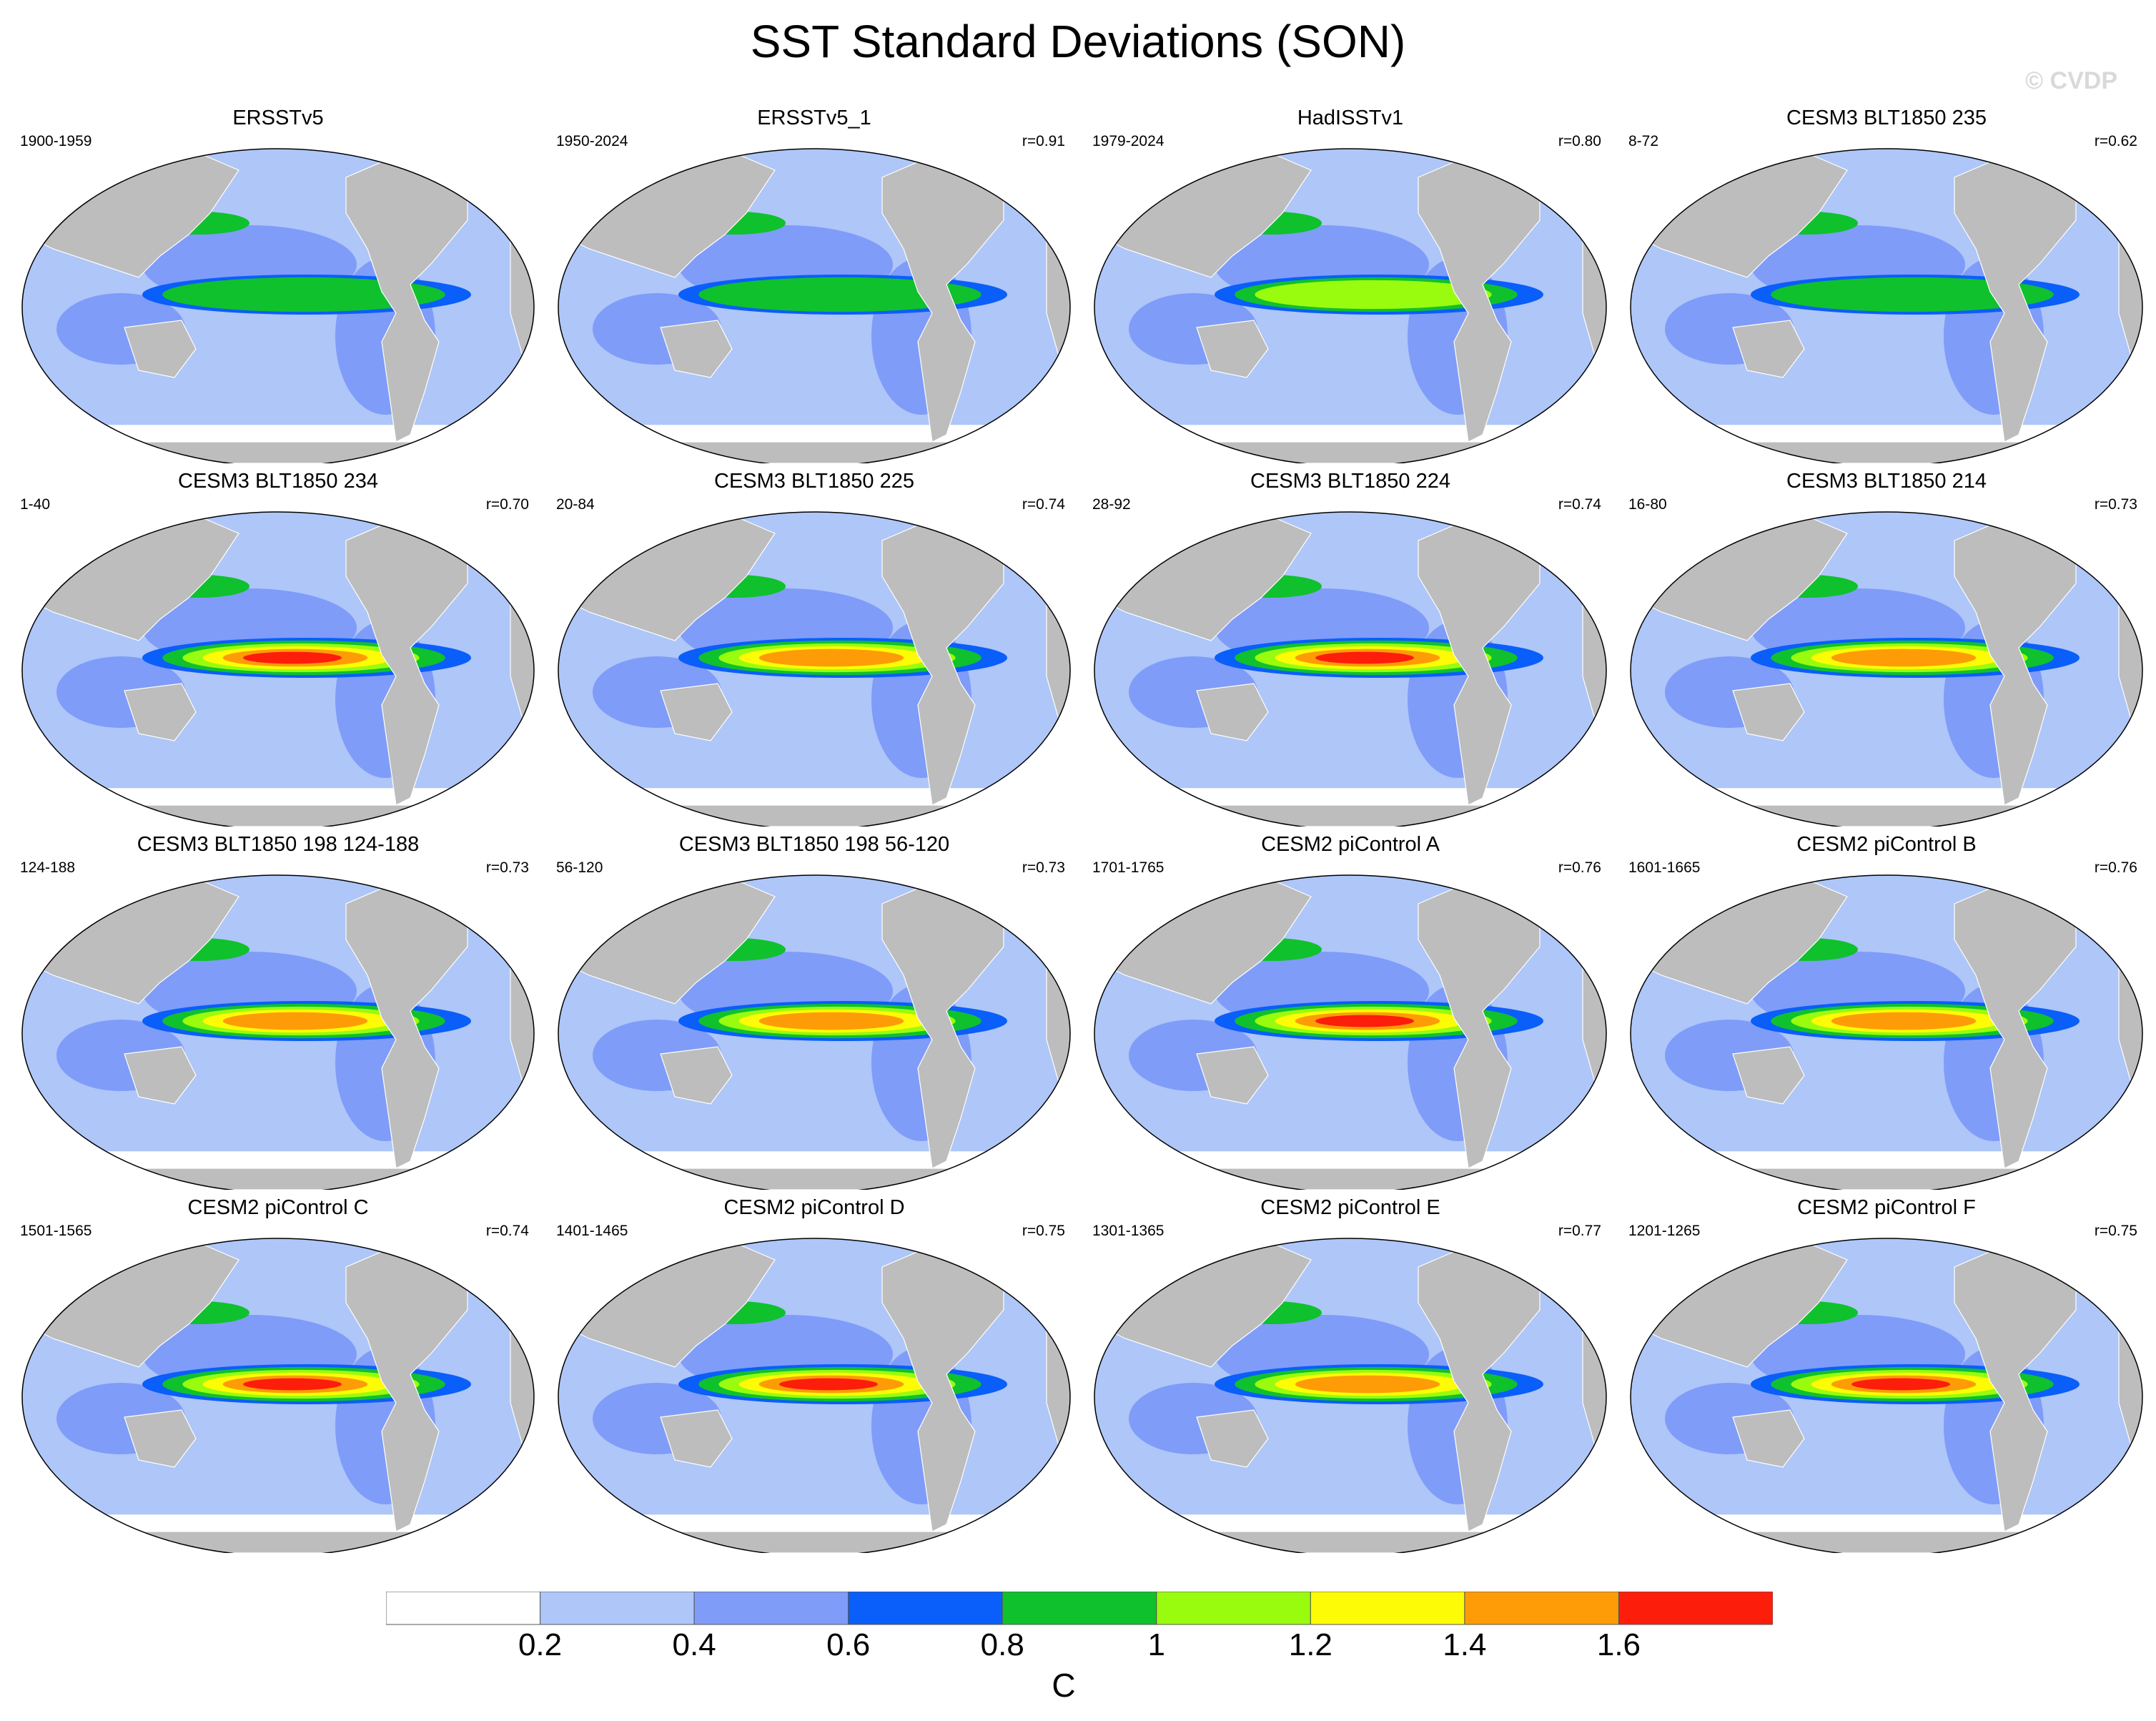  What do you see at coordinates (814, 481) in the screenshot?
I see `panel-title: CESM3 BLT1850 225` at bounding box center [814, 481].